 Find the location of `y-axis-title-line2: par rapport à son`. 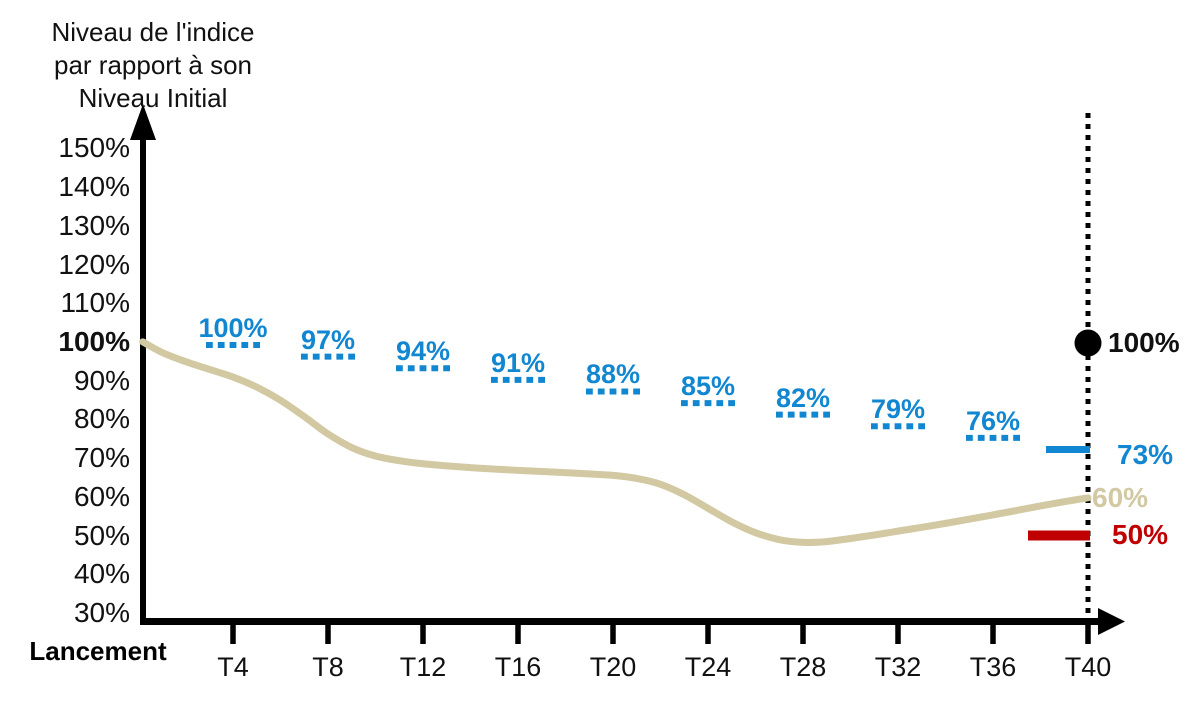

y-axis-title-line2: par rapport à son is located at coordinates (152, 65).